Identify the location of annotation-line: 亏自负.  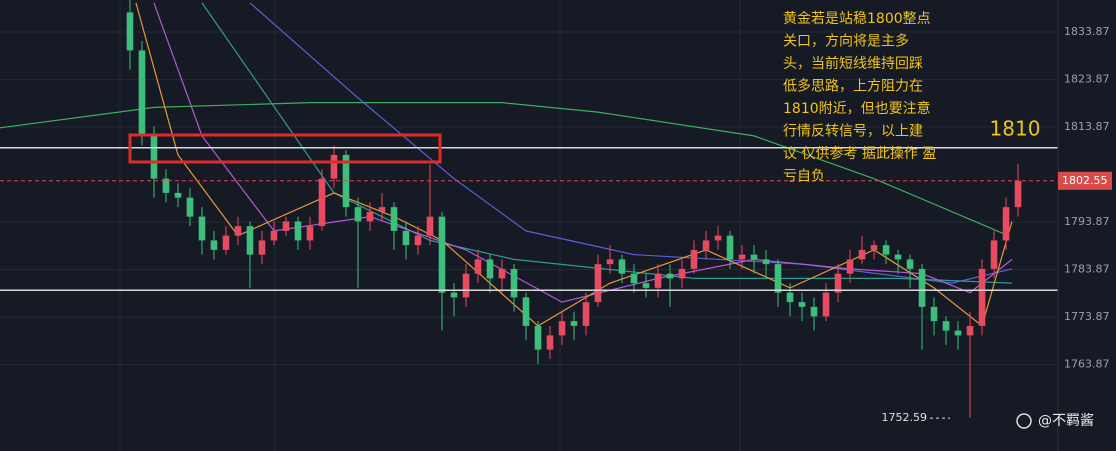
(804, 177).